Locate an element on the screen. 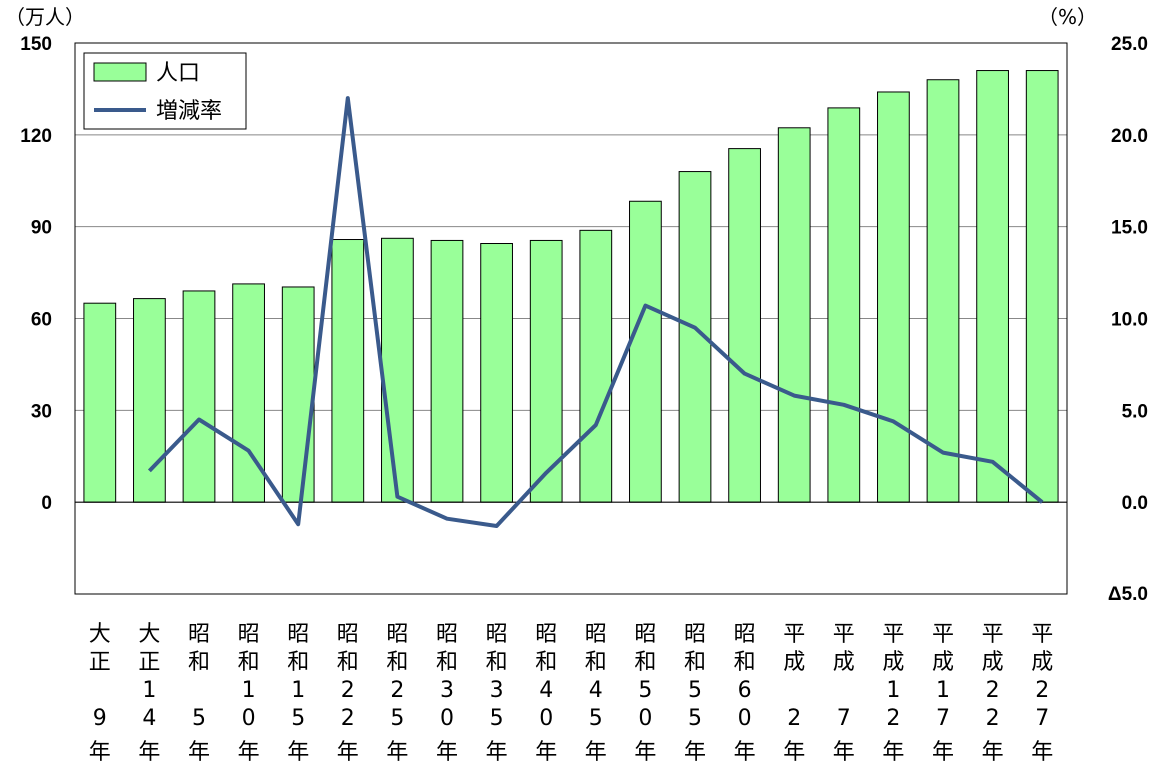 This screenshot has width=1158, height=771. category-label: 平成 2 年 is located at coordinates (794, 693).